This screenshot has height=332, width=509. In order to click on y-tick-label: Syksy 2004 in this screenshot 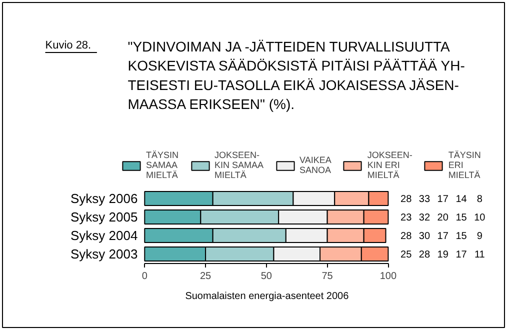, I will do `click(104, 235)`.